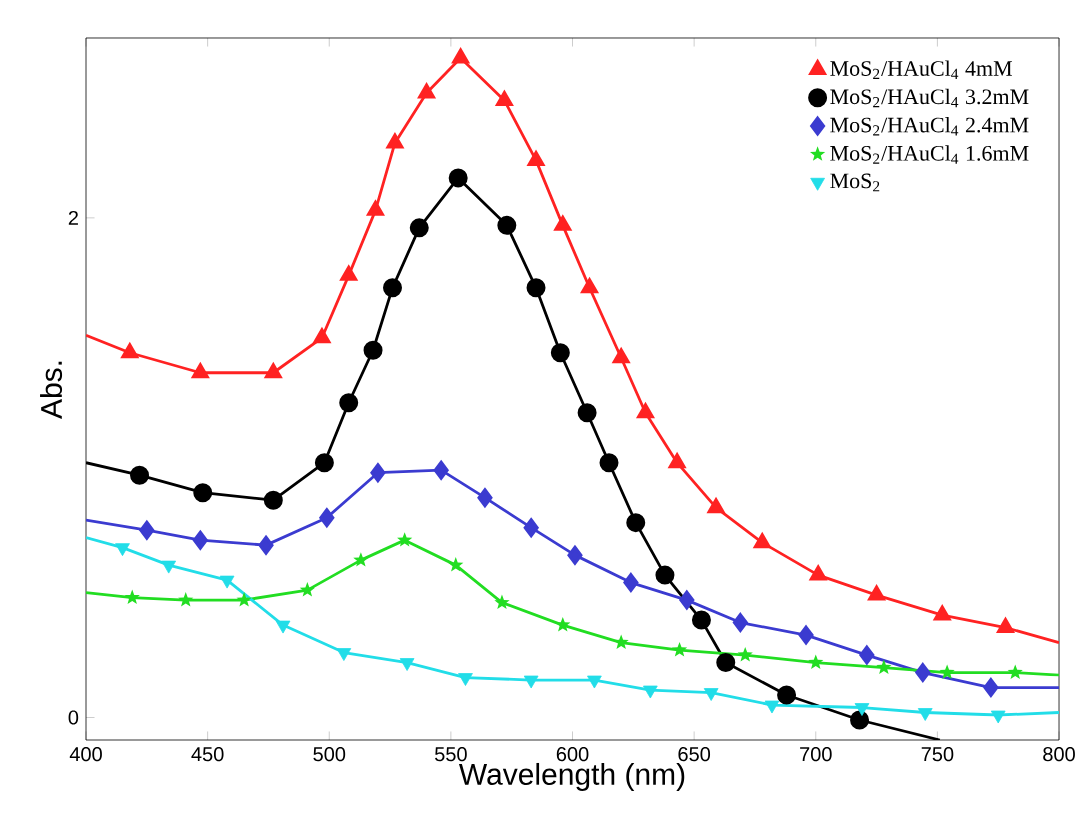  What do you see at coordinates (51, 390) in the screenshot?
I see `y-axis-title: Abs.` at bounding box center [51, 390].